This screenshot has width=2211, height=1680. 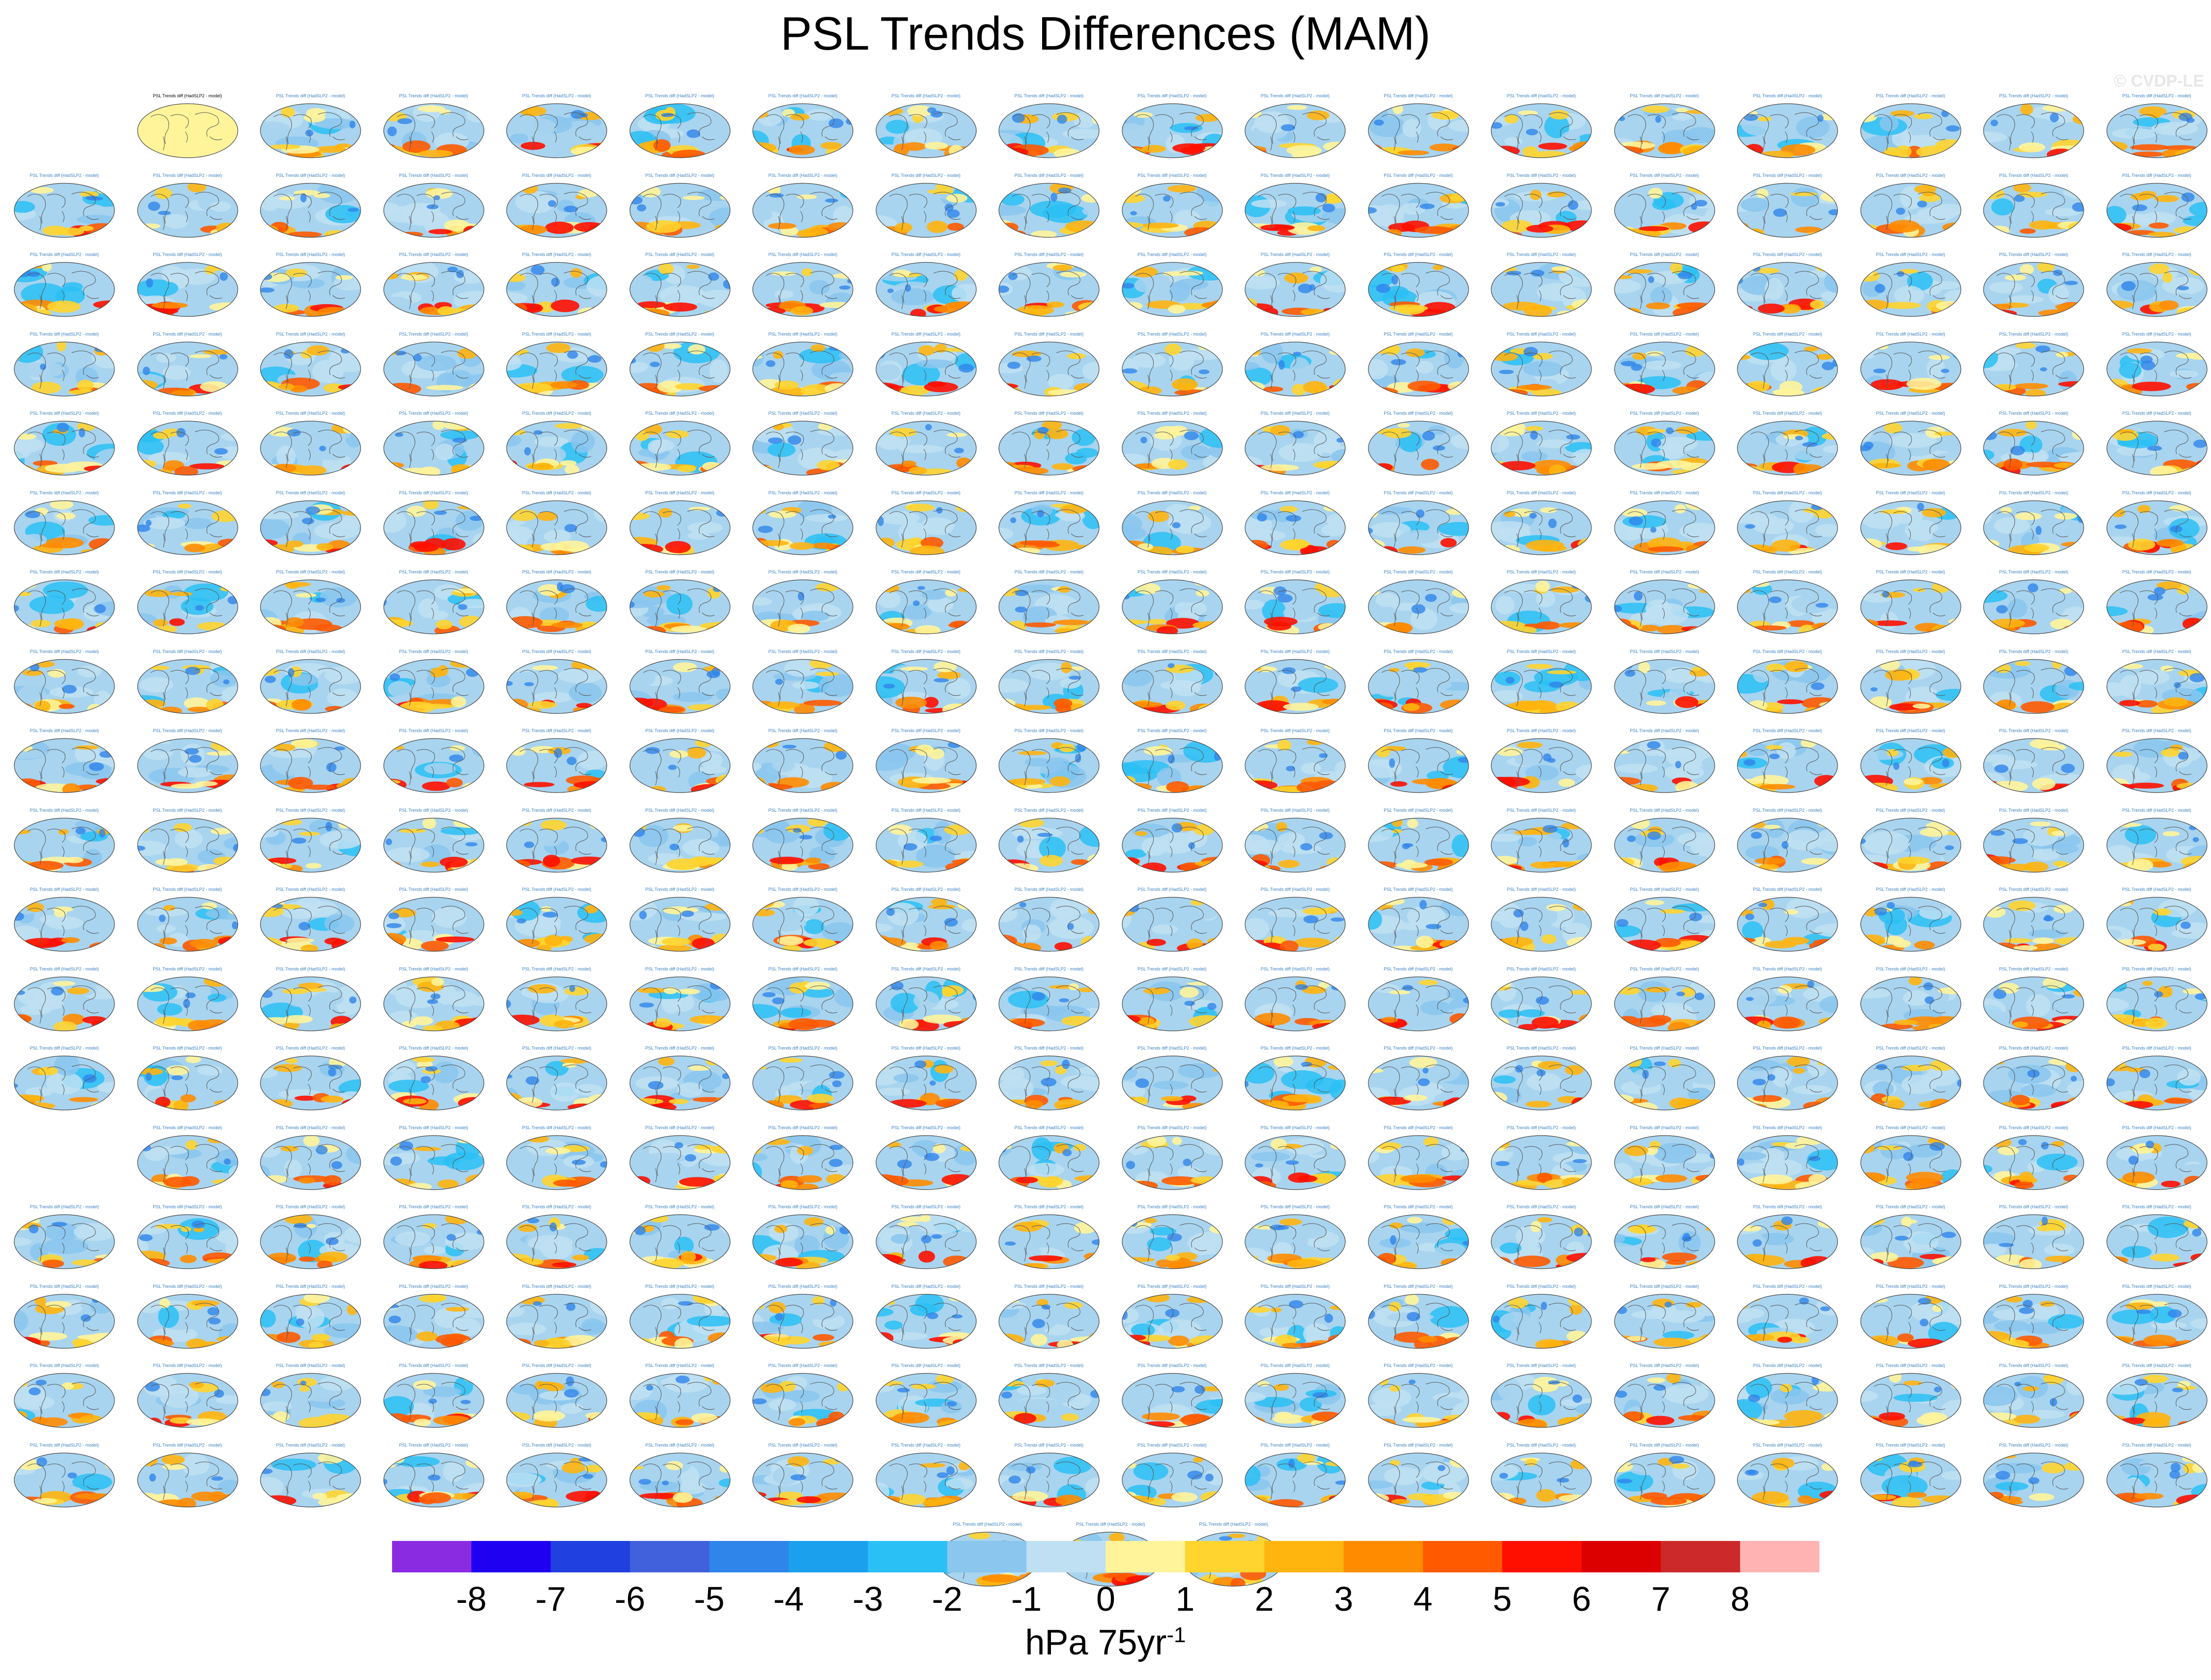 What do you see at coordinates (1176, 1635) in the screenshot?
I see `units-sup: -1` at bounding box center [1176, 1635].